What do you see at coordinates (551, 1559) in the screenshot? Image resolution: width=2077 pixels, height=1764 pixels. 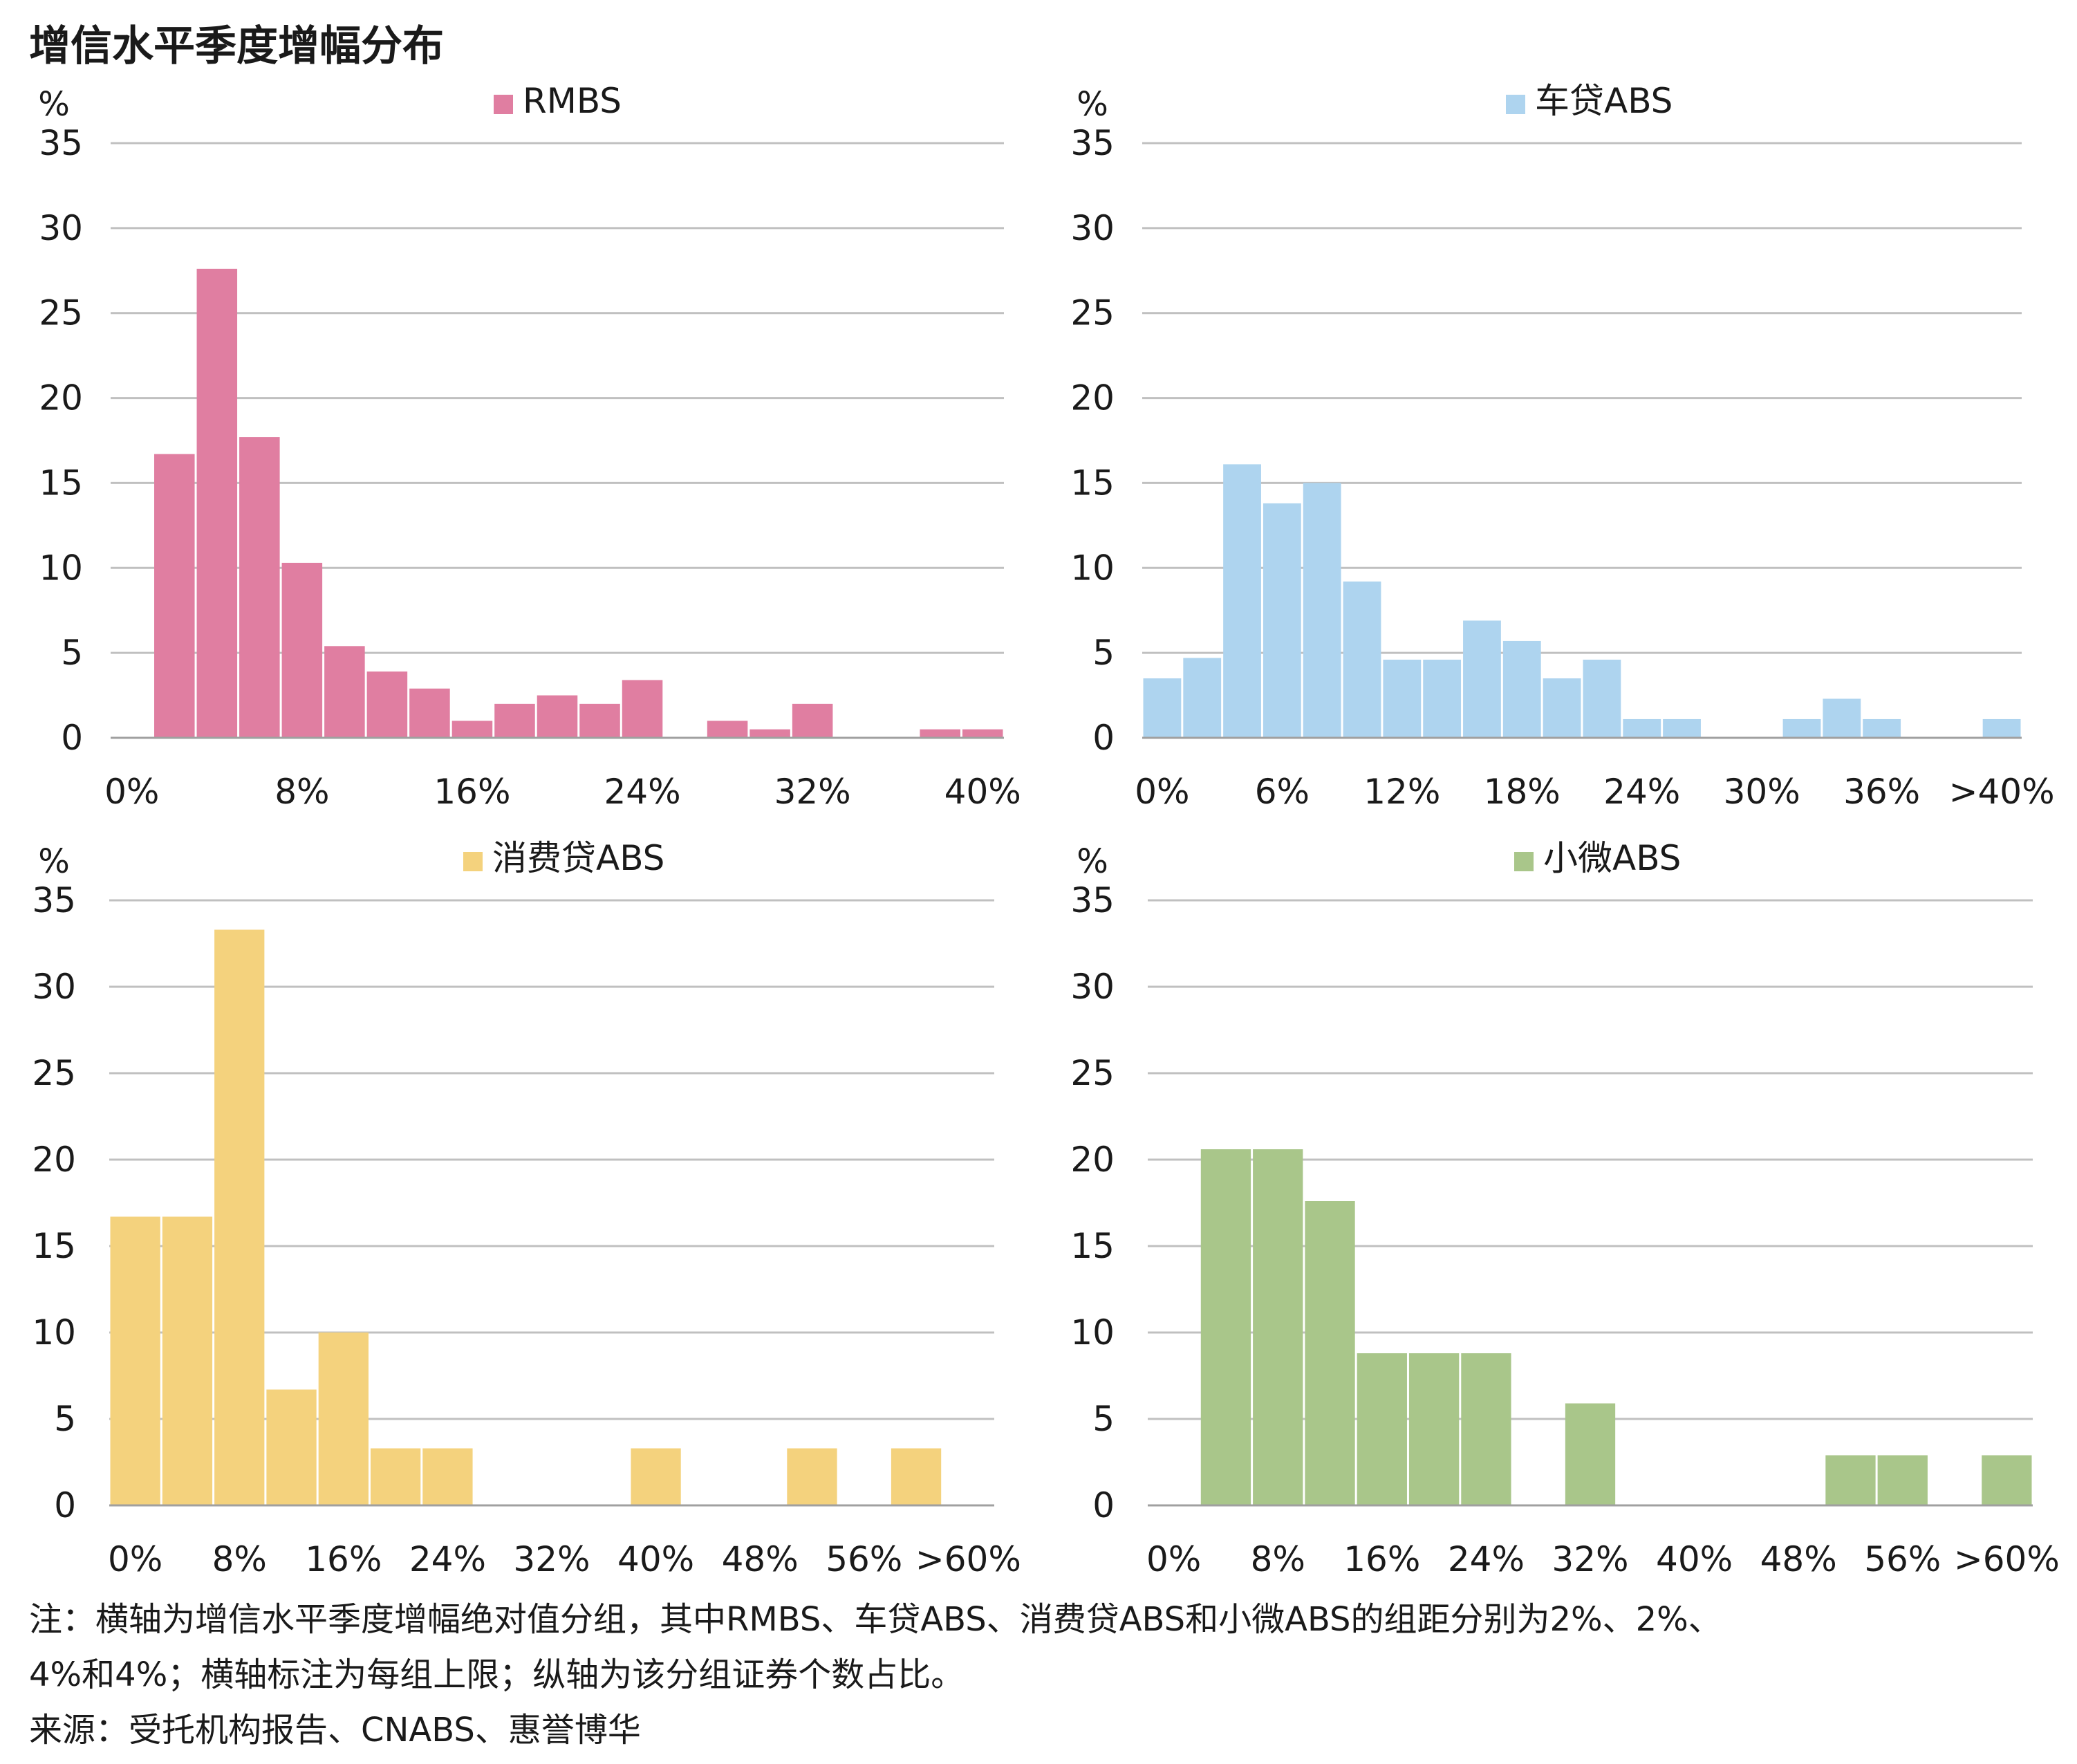 I see `x-tick-label: 32%` at bounding box center [551, 1559].